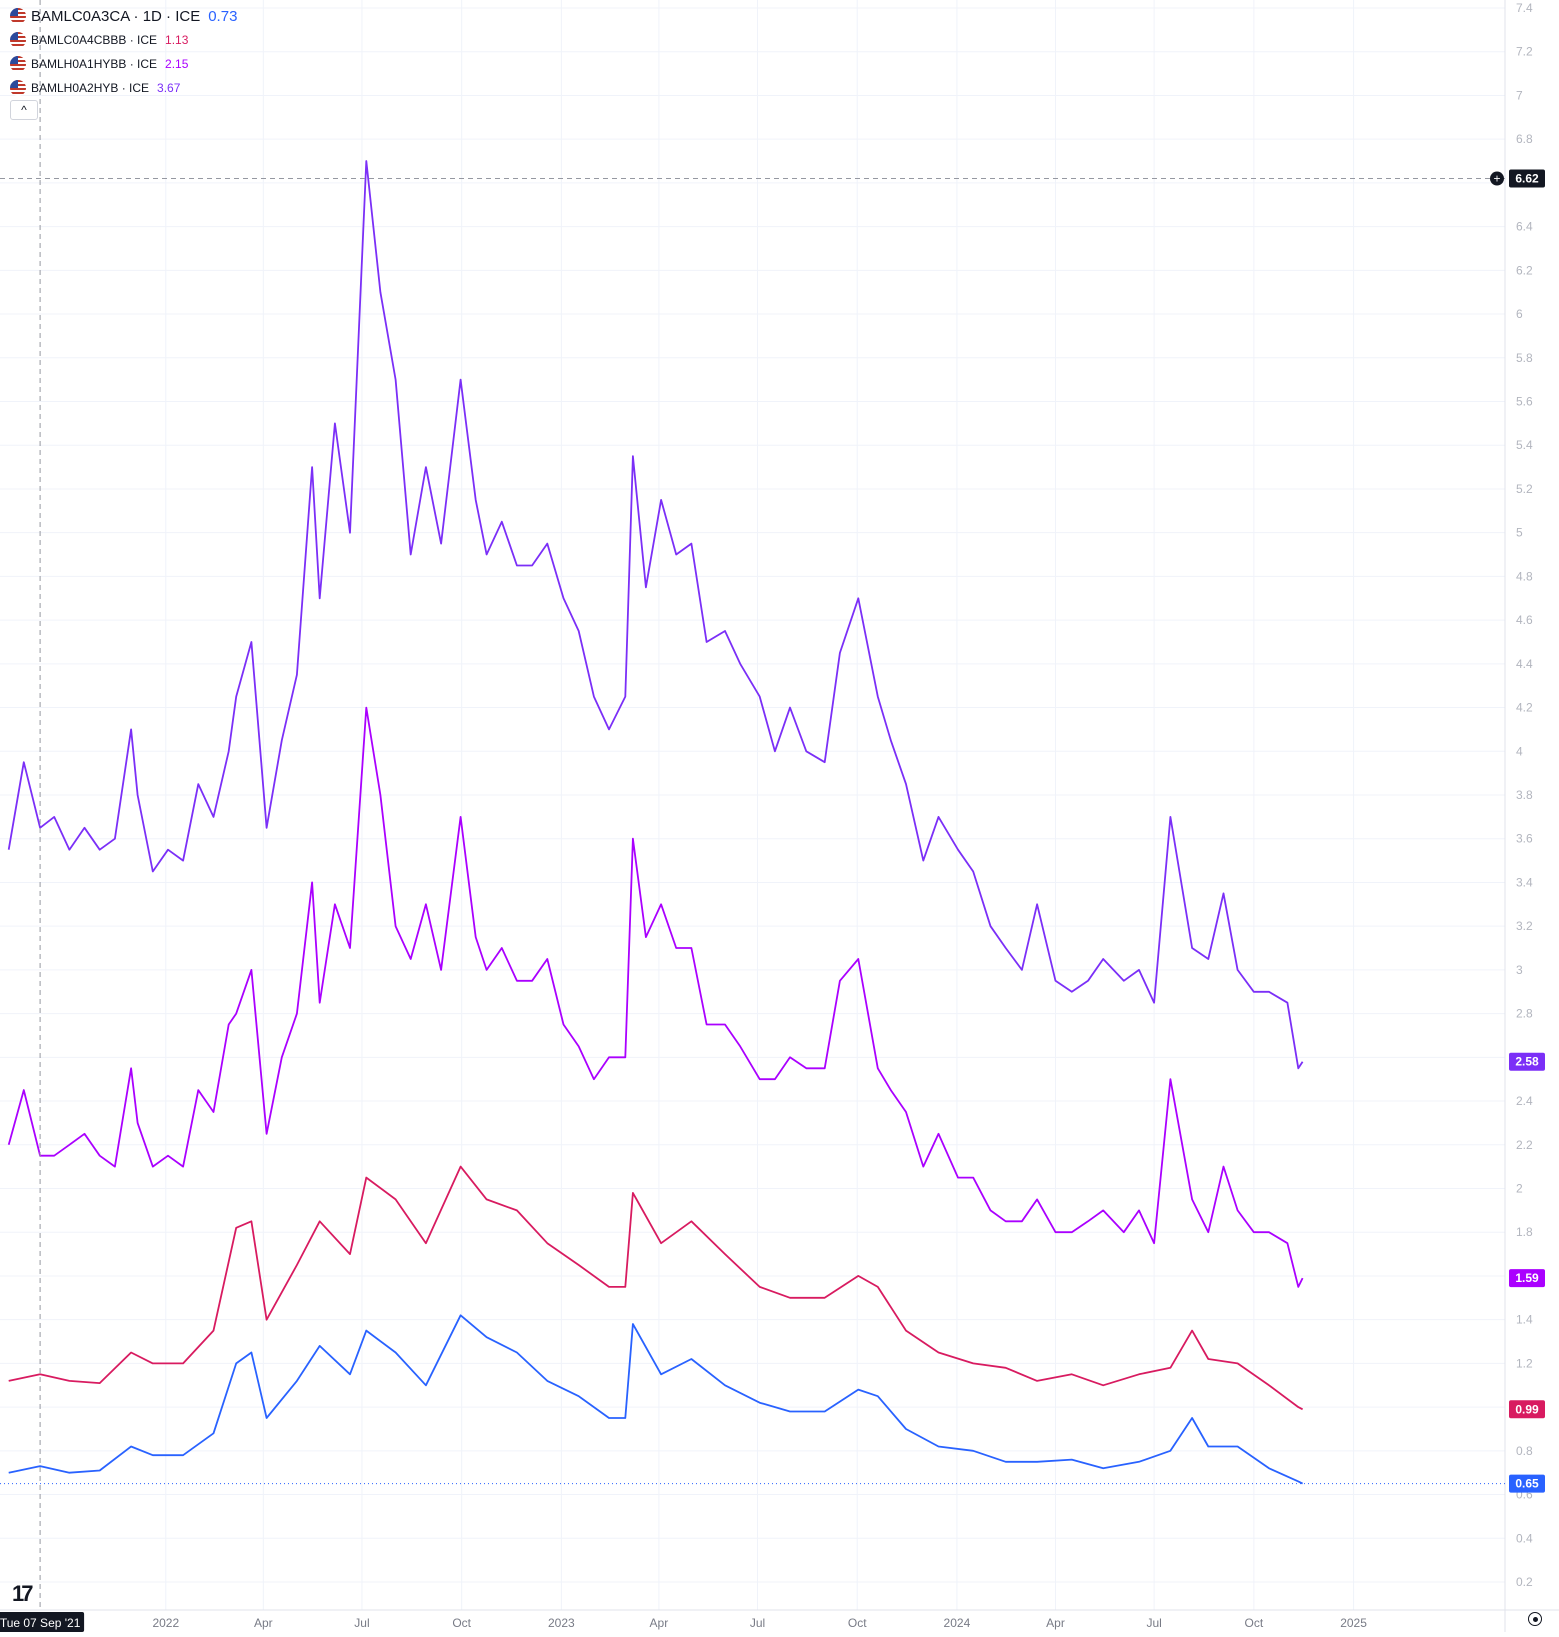 The image size is (1559, 1637). What do you see at coordinates (1524, 882) in the screenshot?
I see `y-tick-label: 3.4` at bounding box center [1524, 882].